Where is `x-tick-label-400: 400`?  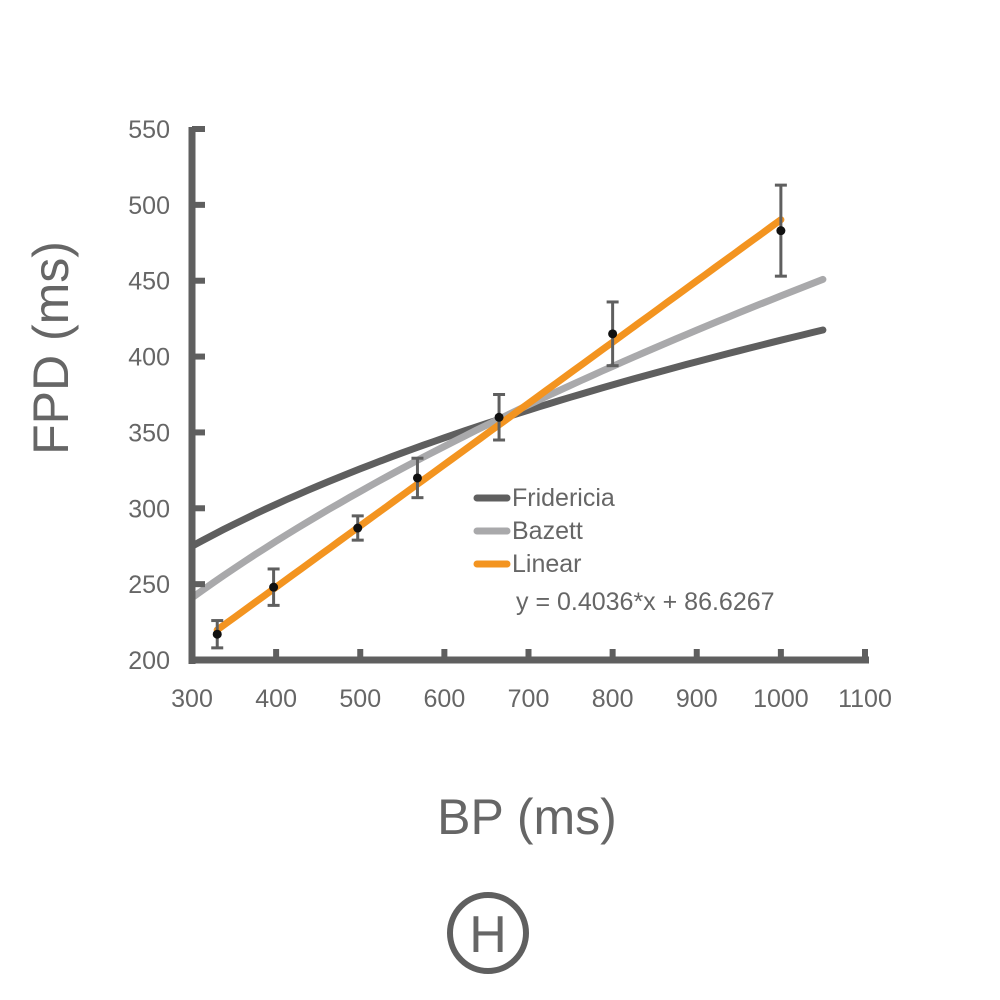 x-tick-label-400: 400 is located at coordinates (276, 699).